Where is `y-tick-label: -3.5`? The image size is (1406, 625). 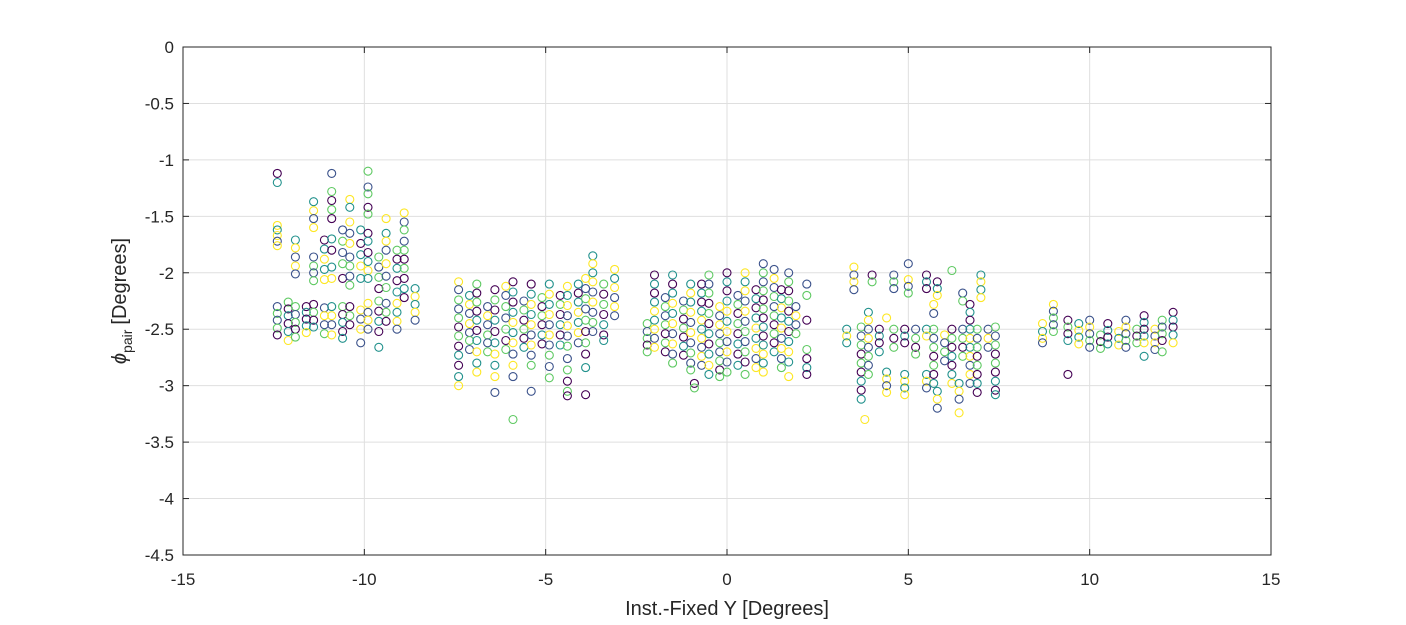
y-tick-label: -3.5 is located at coordinates (159, 442).